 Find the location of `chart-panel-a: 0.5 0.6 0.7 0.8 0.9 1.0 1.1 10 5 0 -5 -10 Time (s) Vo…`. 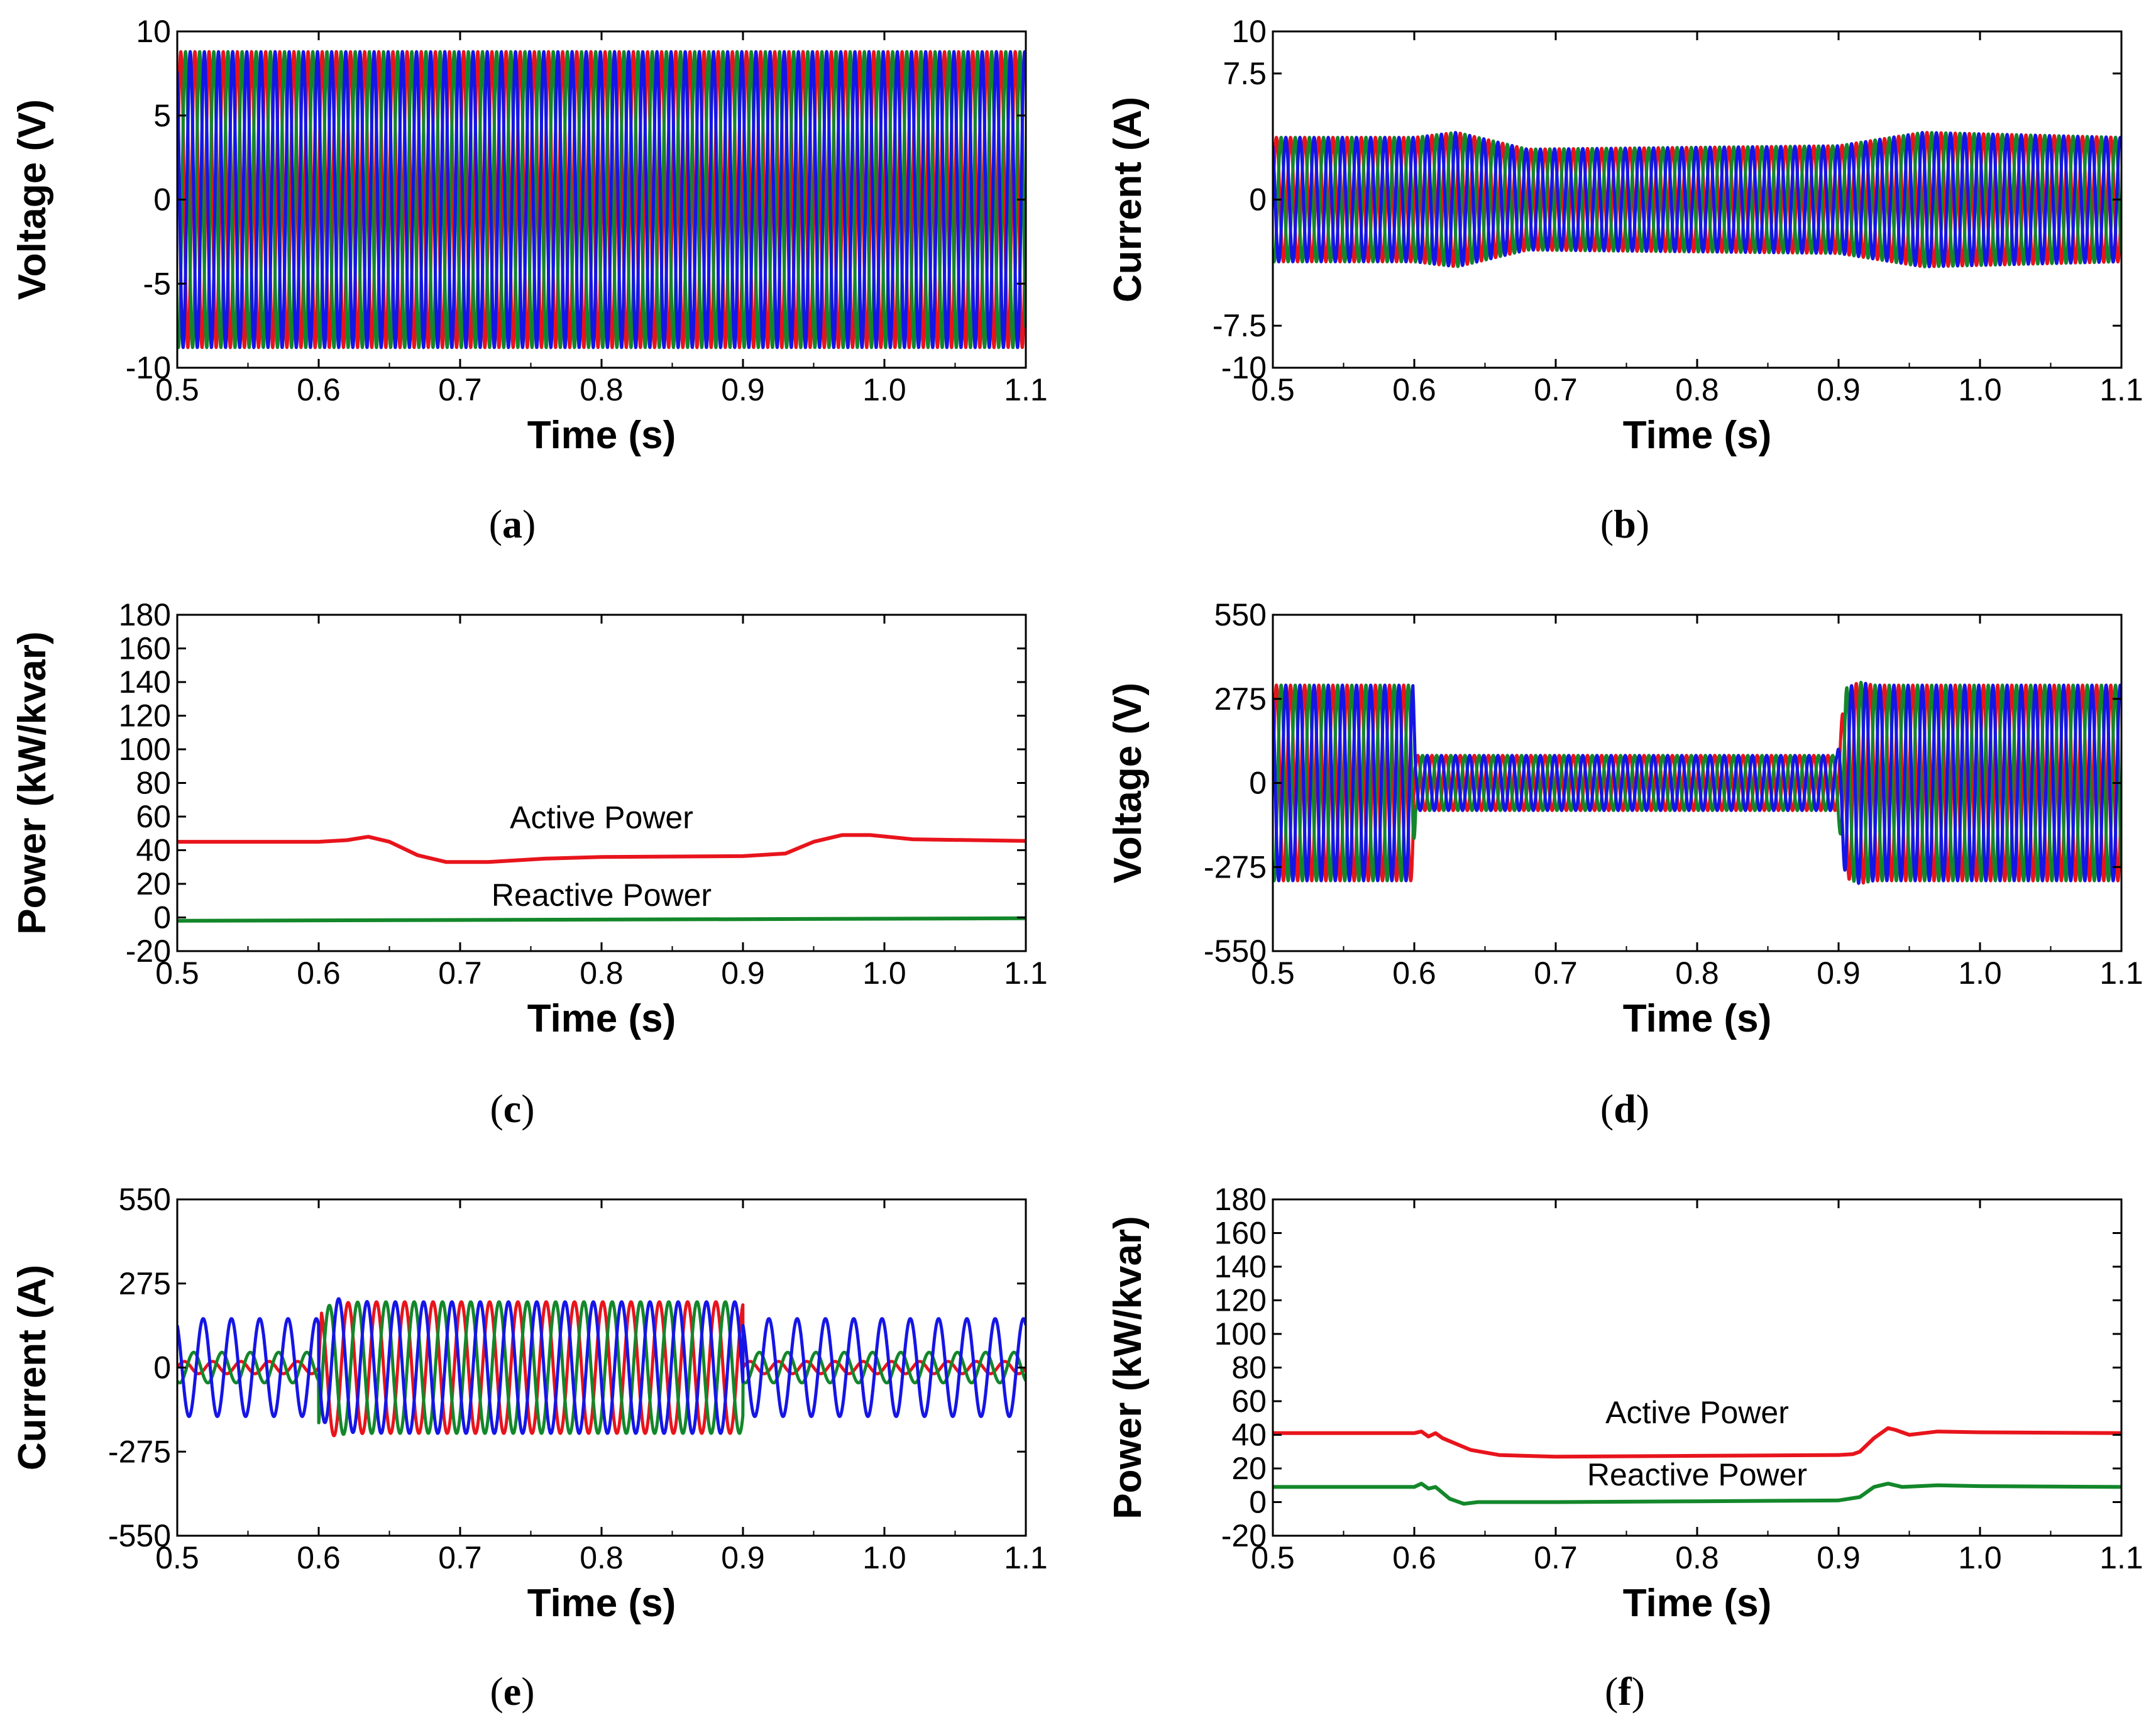

chart-panel-a: 0.5 0.6 0.7 0.8 0.9 1.0 1.1 10 5 0 -5 -10 Time (s) Vo… is located at coordinates (529, 280).